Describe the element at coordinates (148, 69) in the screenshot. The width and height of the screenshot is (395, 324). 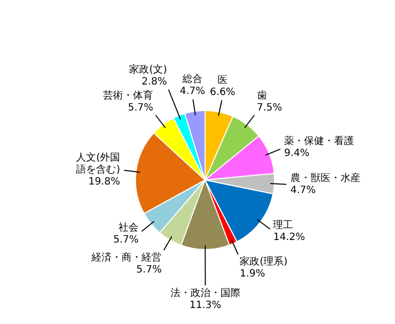
I see `slice-label: 家政(文)` at that location.